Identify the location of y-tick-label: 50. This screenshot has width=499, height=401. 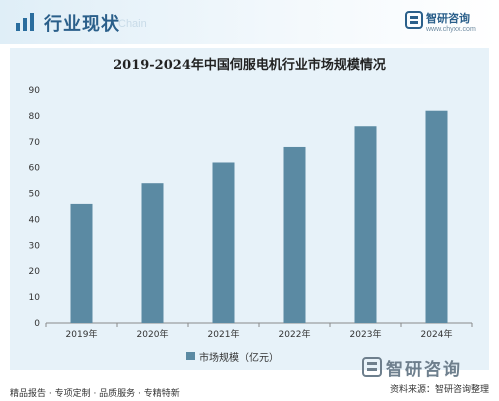
(35, 195).